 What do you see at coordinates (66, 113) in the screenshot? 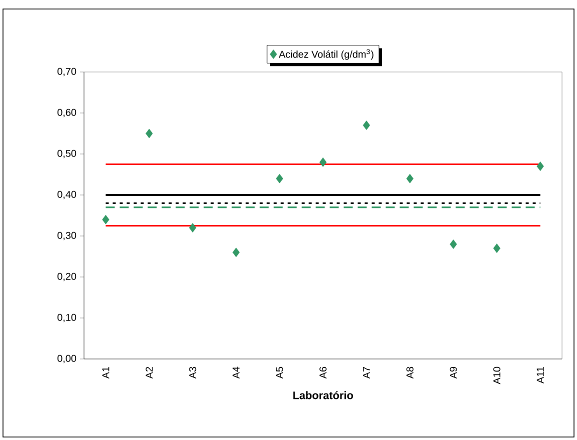
I see `y-tick-label: 0,60` at bounding box center [66, 113].